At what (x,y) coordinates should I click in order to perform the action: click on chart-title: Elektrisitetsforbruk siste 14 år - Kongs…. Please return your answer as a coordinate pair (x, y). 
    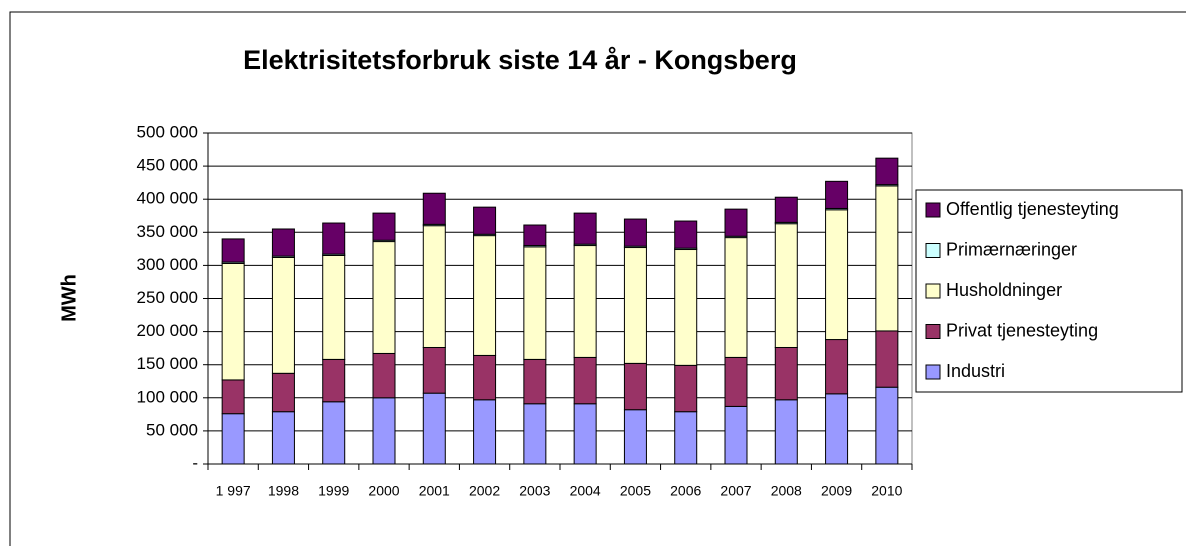
    Looking at the image, I should click on (520, 60).